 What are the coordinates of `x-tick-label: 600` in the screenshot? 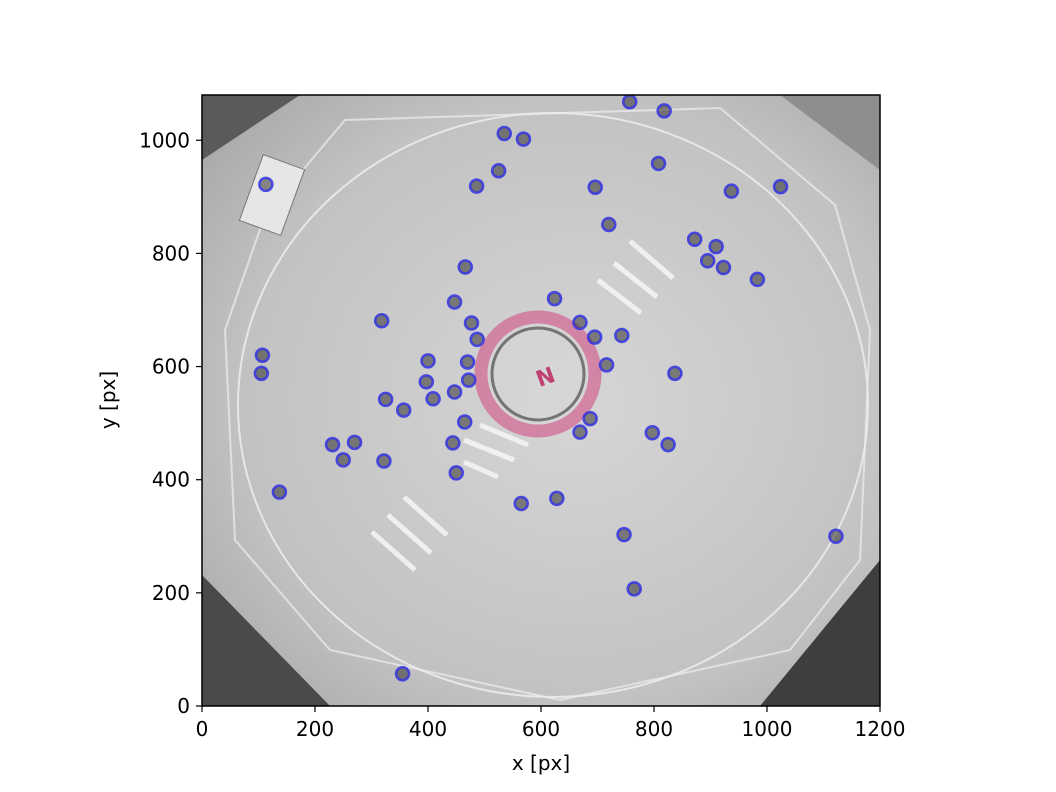 It's located at (541, 729).